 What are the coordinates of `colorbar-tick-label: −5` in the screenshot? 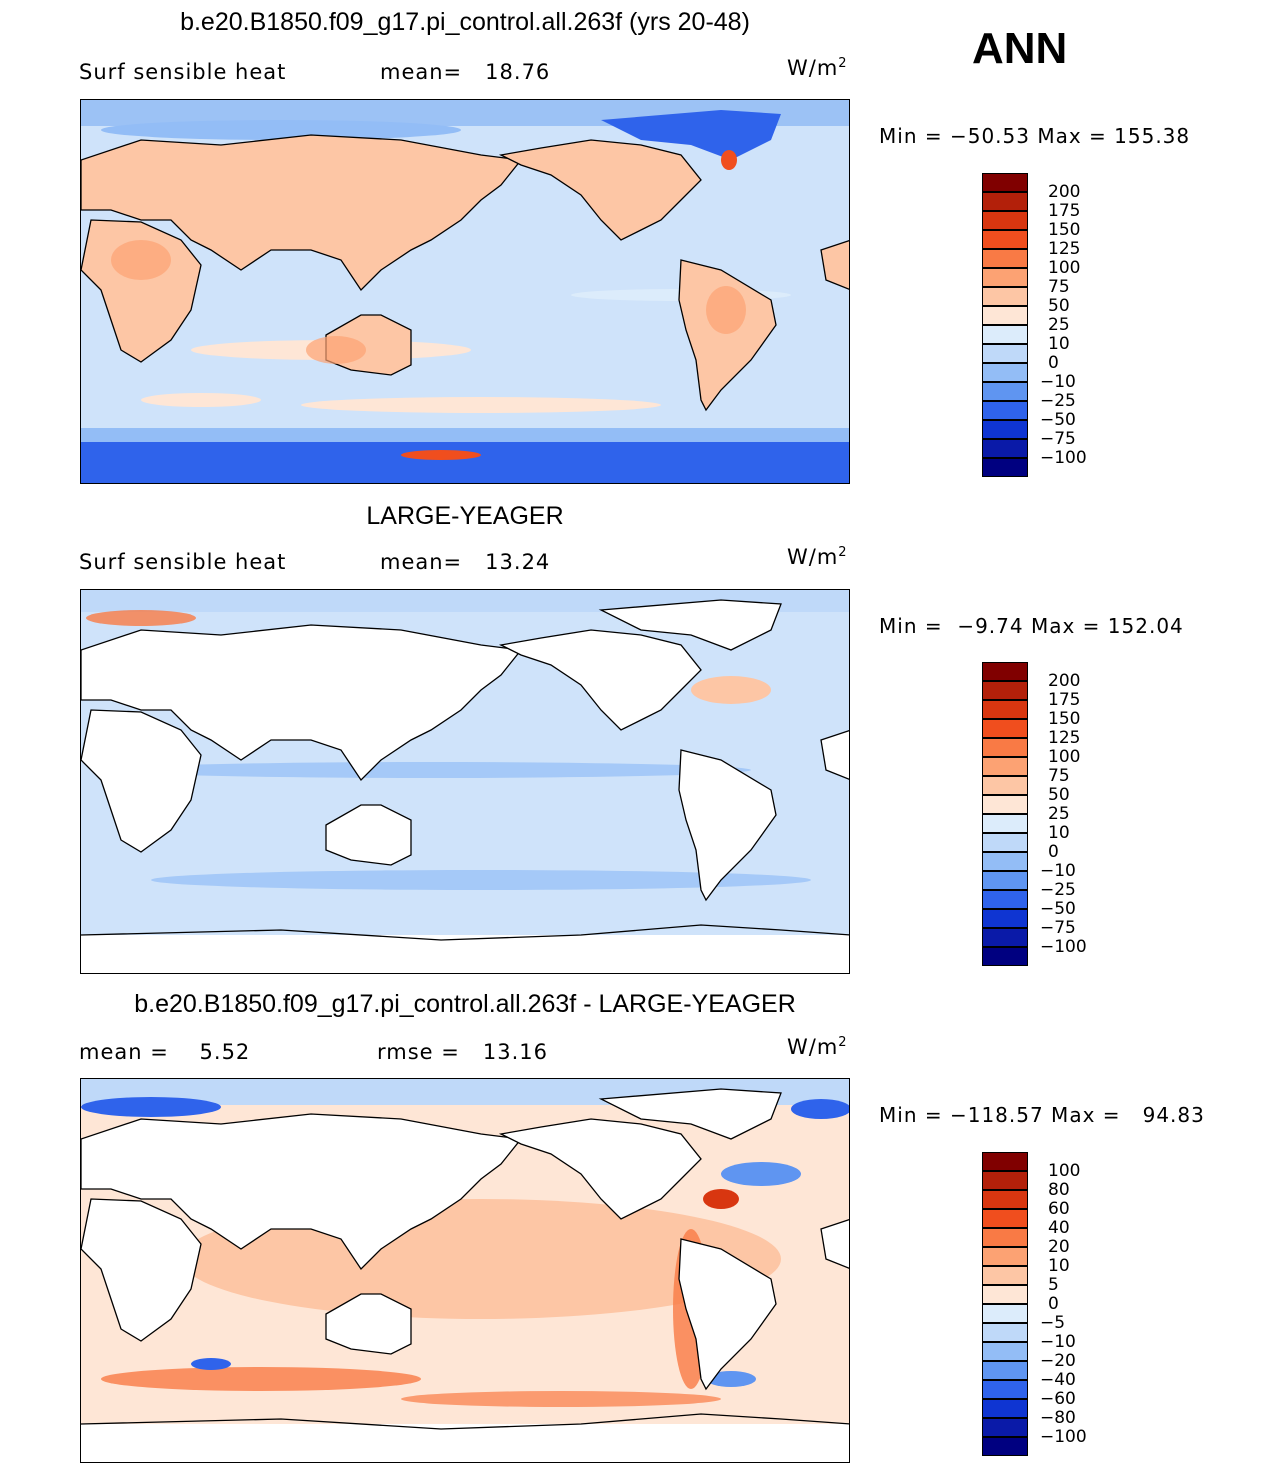 It's located at (1053, 1323).